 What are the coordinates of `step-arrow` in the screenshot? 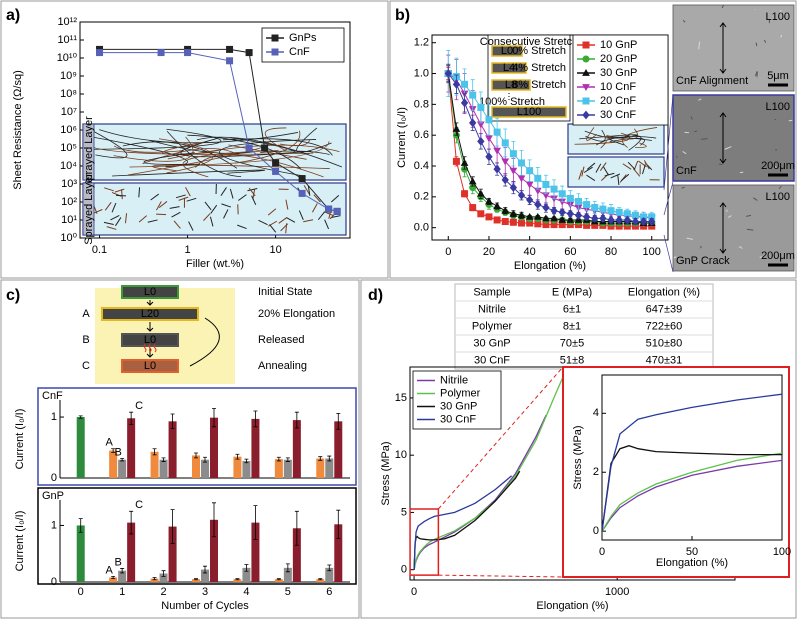 It's located at (150, 353).